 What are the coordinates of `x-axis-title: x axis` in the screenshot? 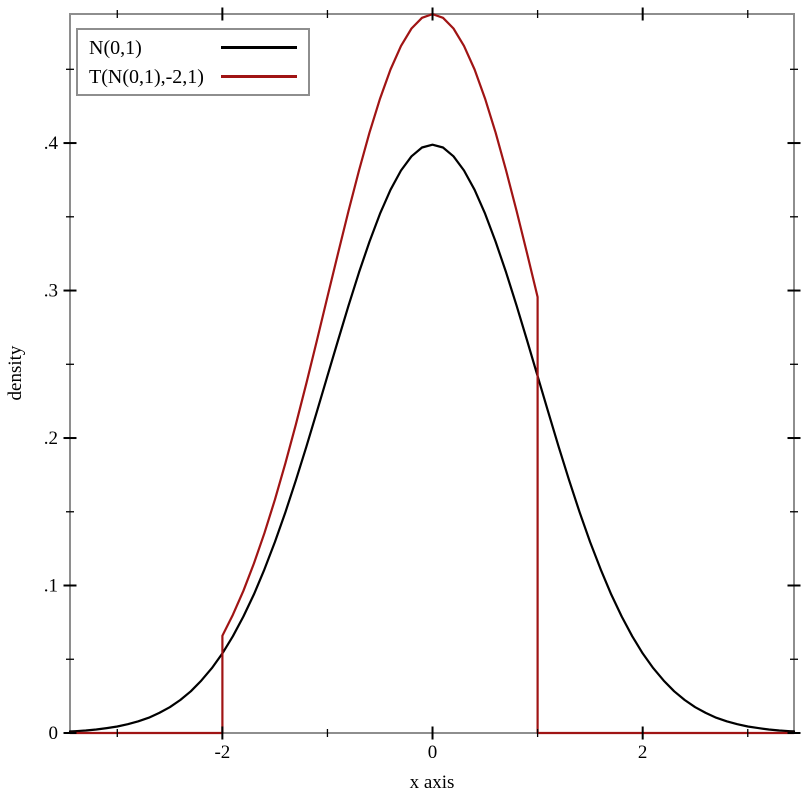 It's located at (432, 782).